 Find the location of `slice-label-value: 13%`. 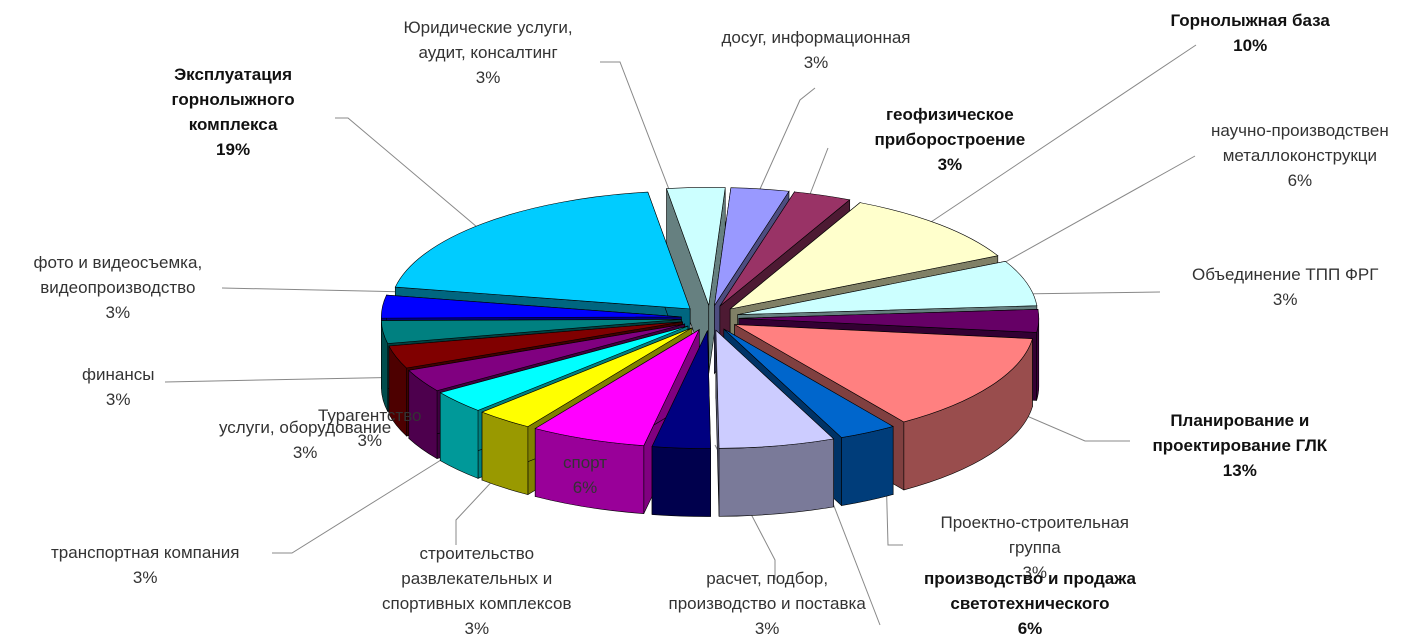

slice-label-value: 13% is located at coordinates (1239, 470).